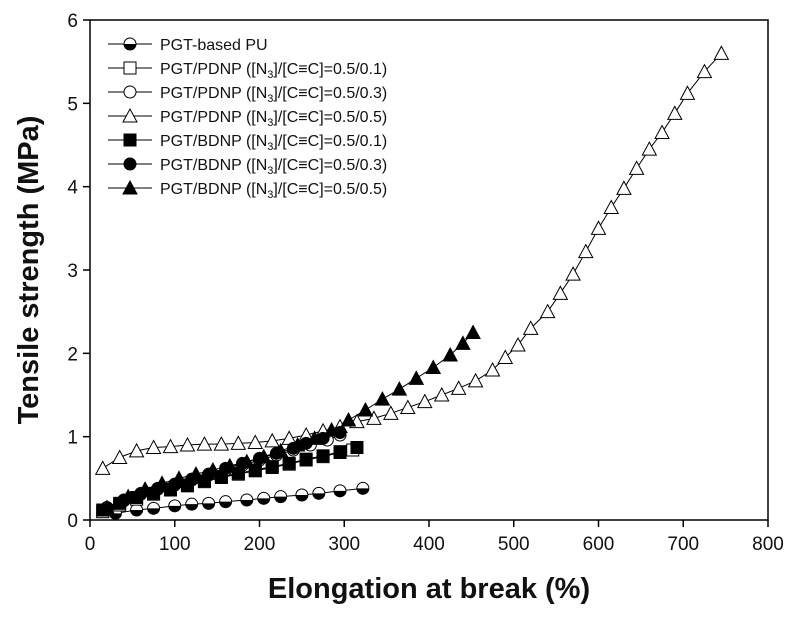 This screenshot has height=621, width=799. I want to click on legend-label: PGT/BDNP ([N3]/[C≡C]=0.5/0.3), so click(273, 167).